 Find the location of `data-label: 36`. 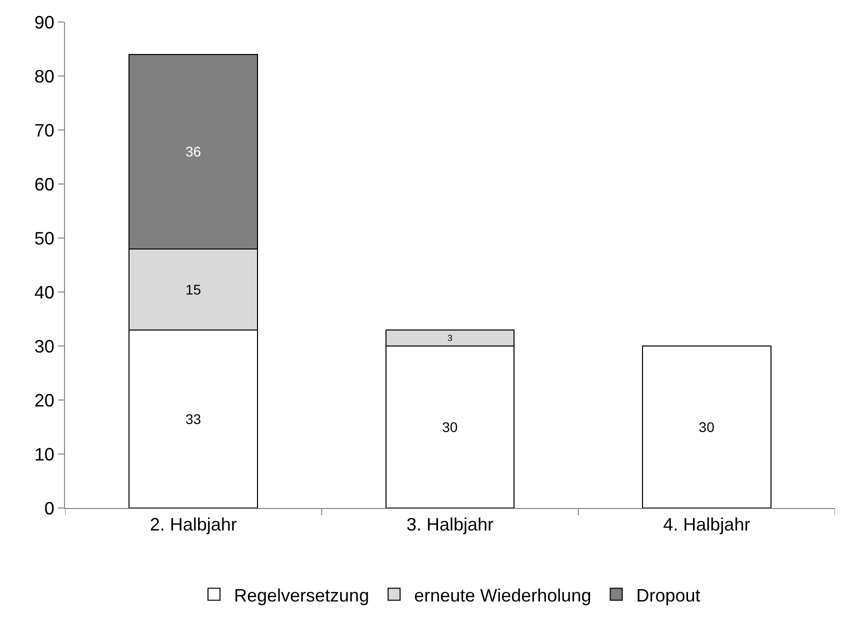

data-label: 36 is located at coordinates (193, 152).